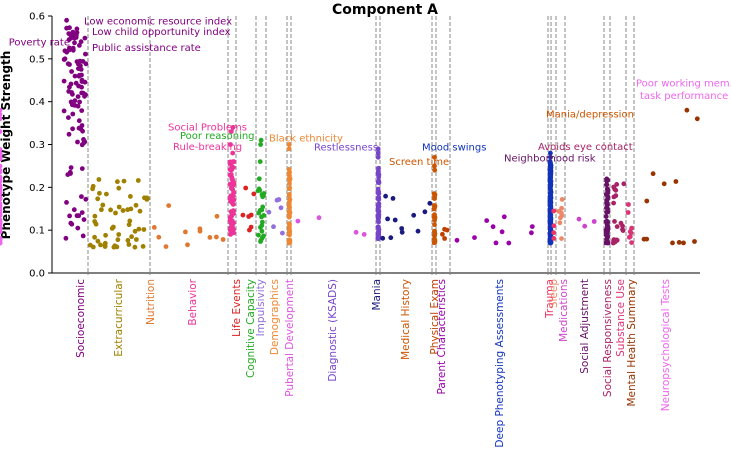 The width and height of the screenshot is (731, 466). Describe the element at coordinates (237, 308) in the screenshot. I see `x-label-life-events: Life Events` at that location.